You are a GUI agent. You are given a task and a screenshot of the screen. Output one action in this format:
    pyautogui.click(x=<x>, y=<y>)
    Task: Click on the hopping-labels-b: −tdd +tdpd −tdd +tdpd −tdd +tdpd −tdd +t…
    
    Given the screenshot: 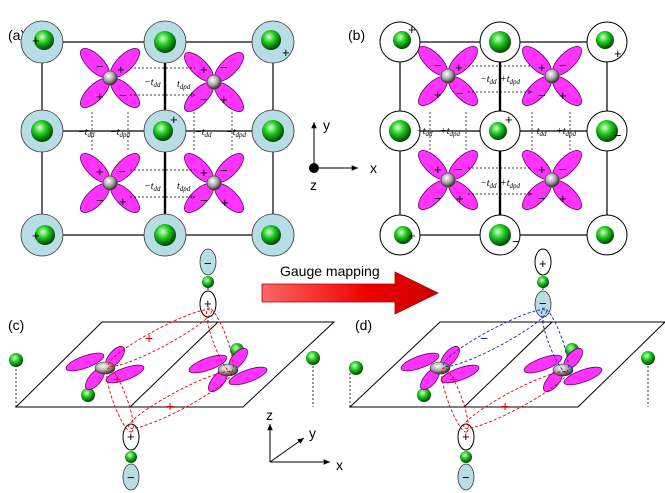 What is the action you would take?
    pyautogui.click(x=496, y=132)
    